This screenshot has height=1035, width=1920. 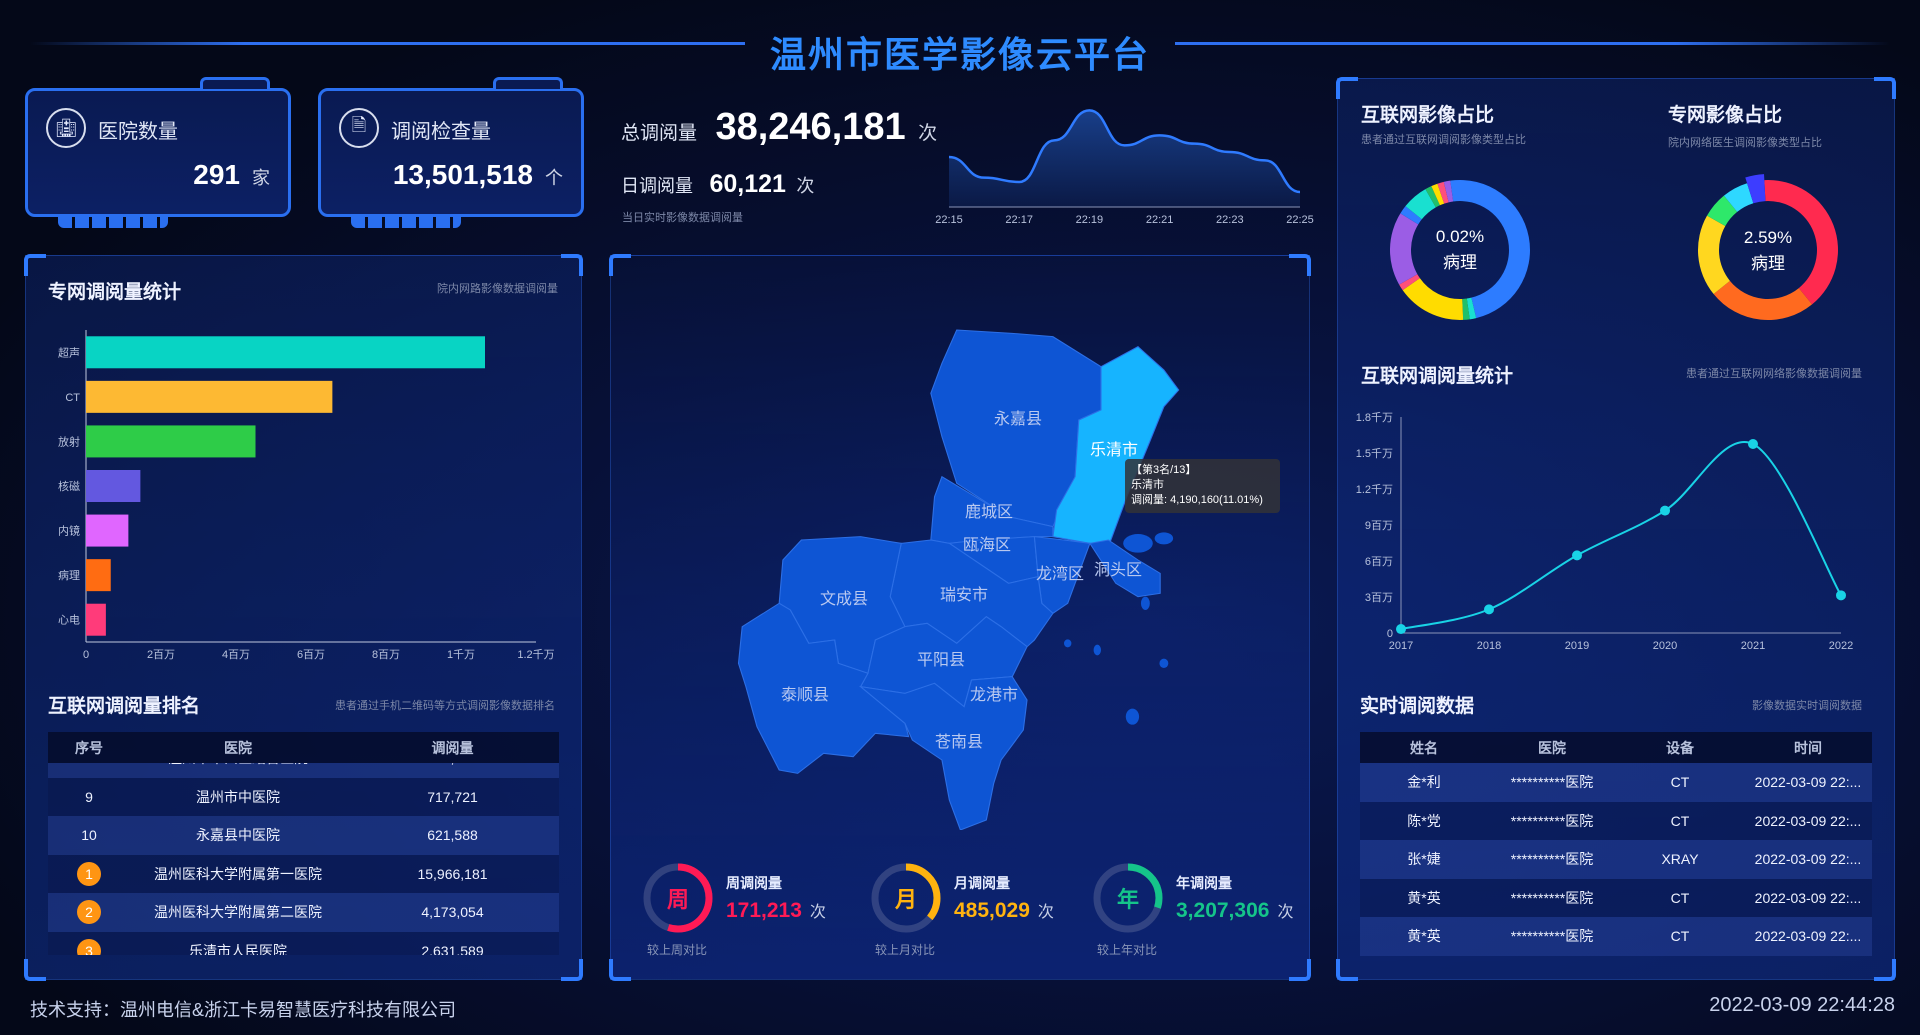 What do you see at coordinates (452, 948) in the screenshot?
I see `value-cell: 2,631,589` at bounding box center [452, 948].